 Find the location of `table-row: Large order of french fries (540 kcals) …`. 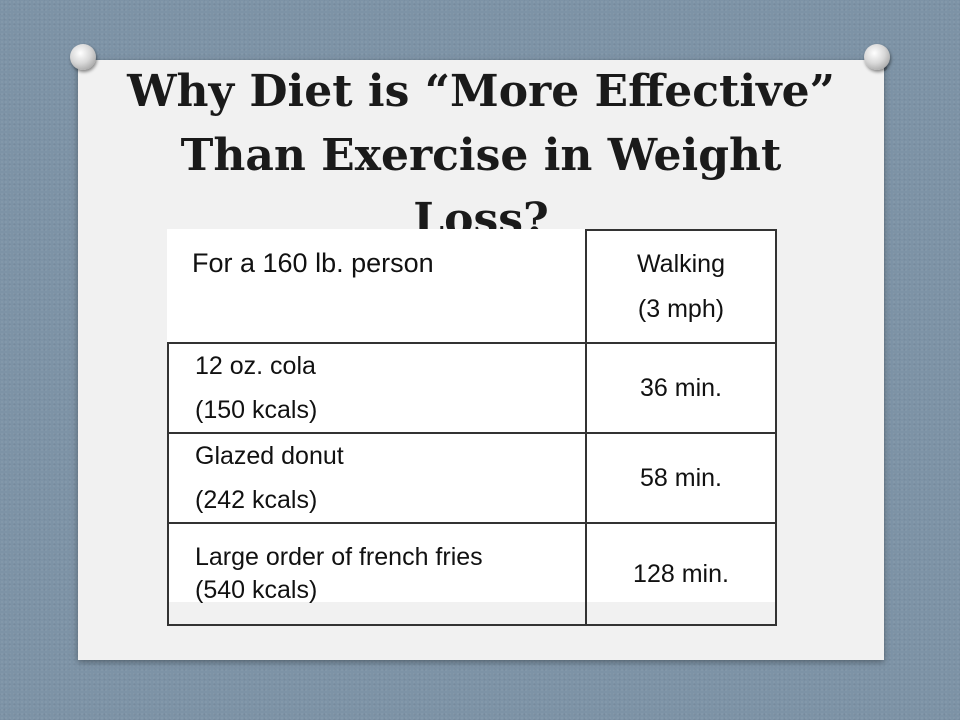

table-row: Large order of french fries (540 kcals) … is located at coordinates (472, 574).